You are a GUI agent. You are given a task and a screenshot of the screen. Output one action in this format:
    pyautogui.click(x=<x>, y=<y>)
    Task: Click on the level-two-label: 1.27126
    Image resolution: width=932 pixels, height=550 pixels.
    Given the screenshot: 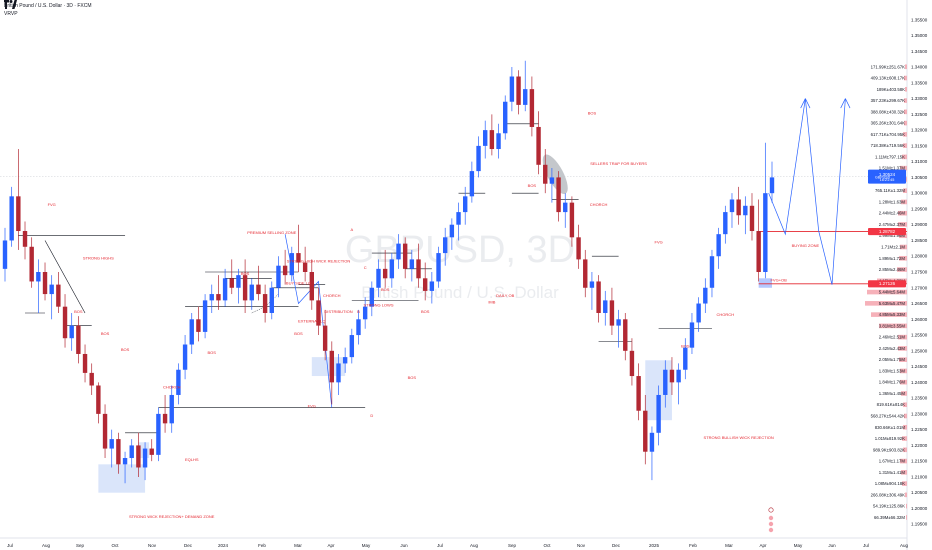 What is the action you would take?
    pyautogui.click(x=887, y=283)
    